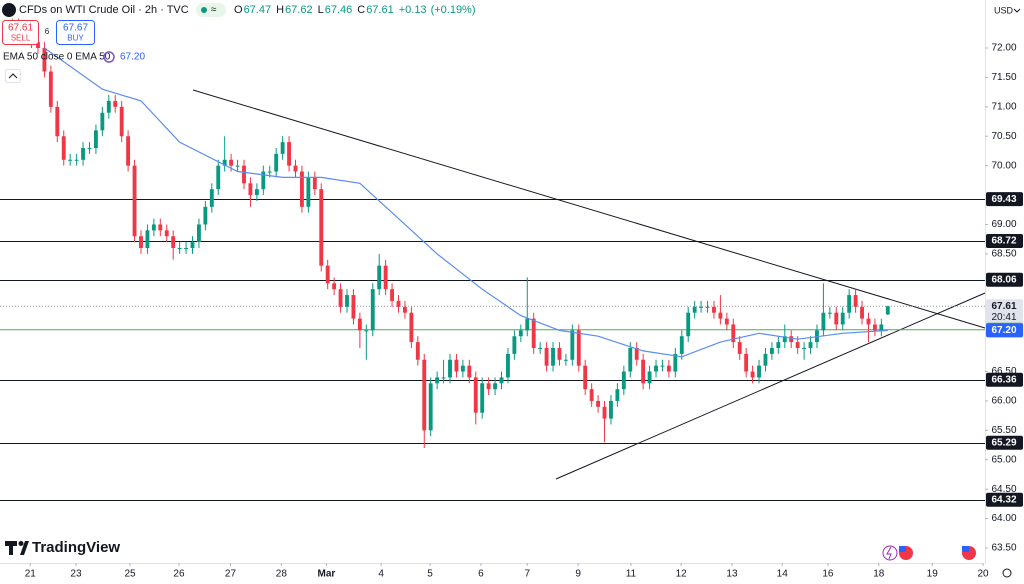 The image size is (1024, 584). Describe the element at coordinates (1003, 306) in the screenshot. I see `last-price-tag-label: 67.61` at that location.